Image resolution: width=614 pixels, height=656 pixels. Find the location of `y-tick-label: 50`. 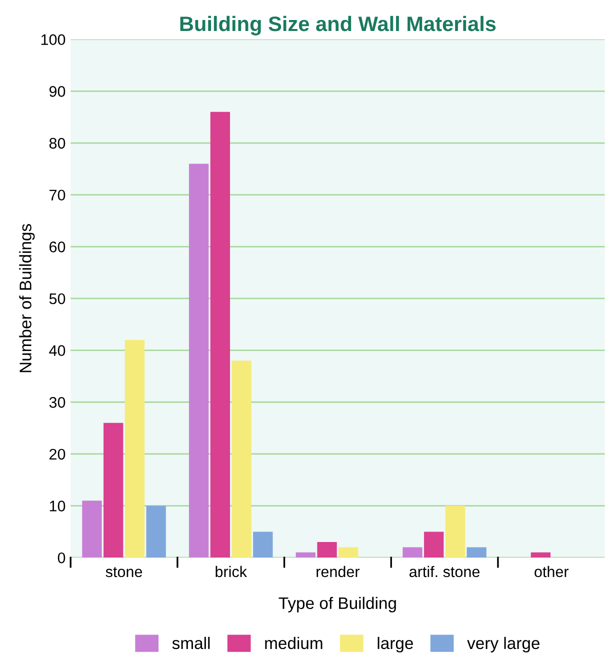

y-tick-label: 50 is located at coordinates (57, 298).